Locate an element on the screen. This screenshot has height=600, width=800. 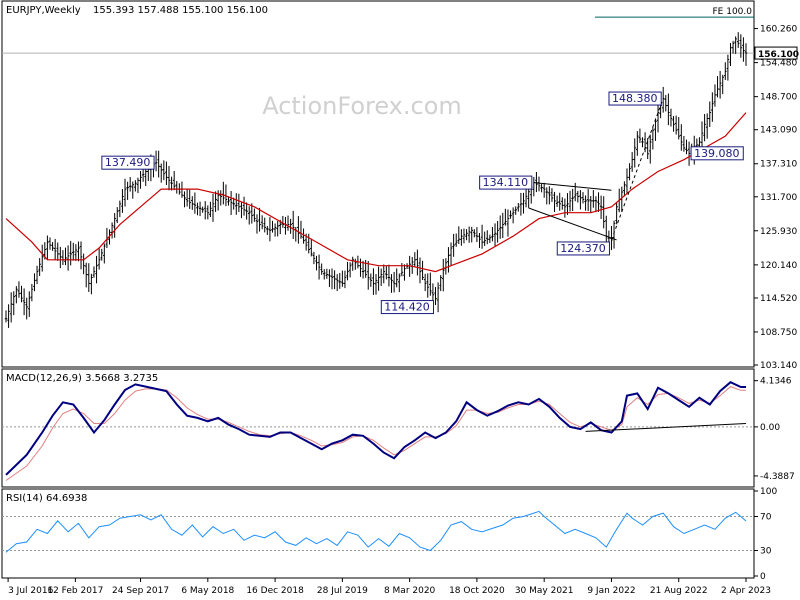
x-tick-label: 16 Dec 2018 is located at coordinates (275, 591).